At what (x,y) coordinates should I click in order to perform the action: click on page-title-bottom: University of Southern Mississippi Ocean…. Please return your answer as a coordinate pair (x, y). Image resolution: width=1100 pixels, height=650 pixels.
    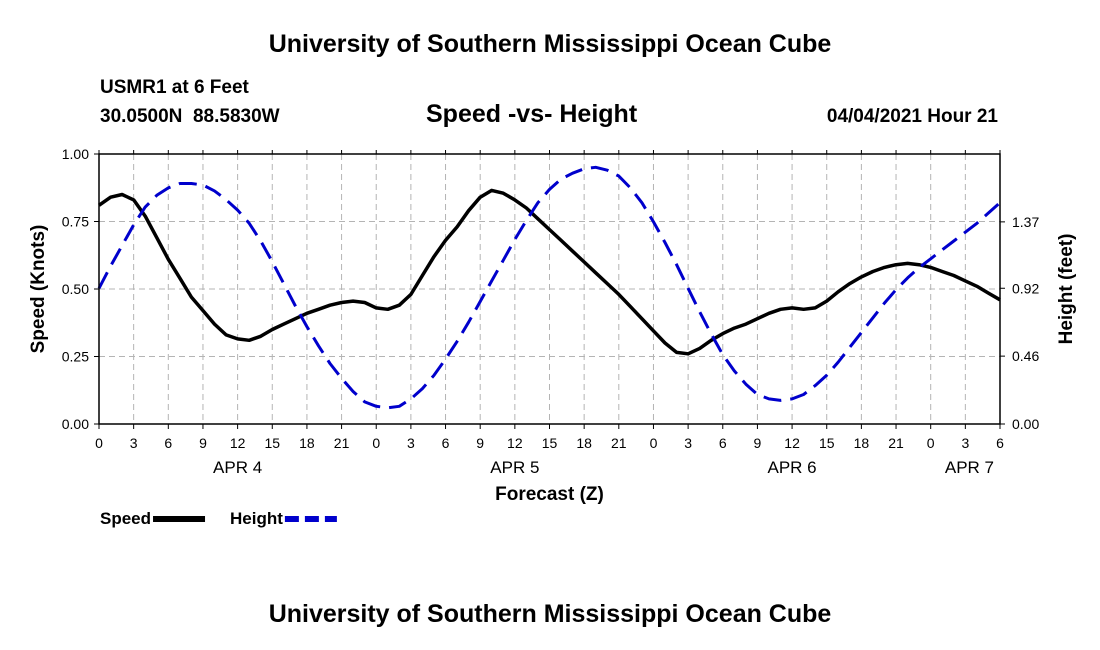
    Looking at the image, I should click on (550, 614).